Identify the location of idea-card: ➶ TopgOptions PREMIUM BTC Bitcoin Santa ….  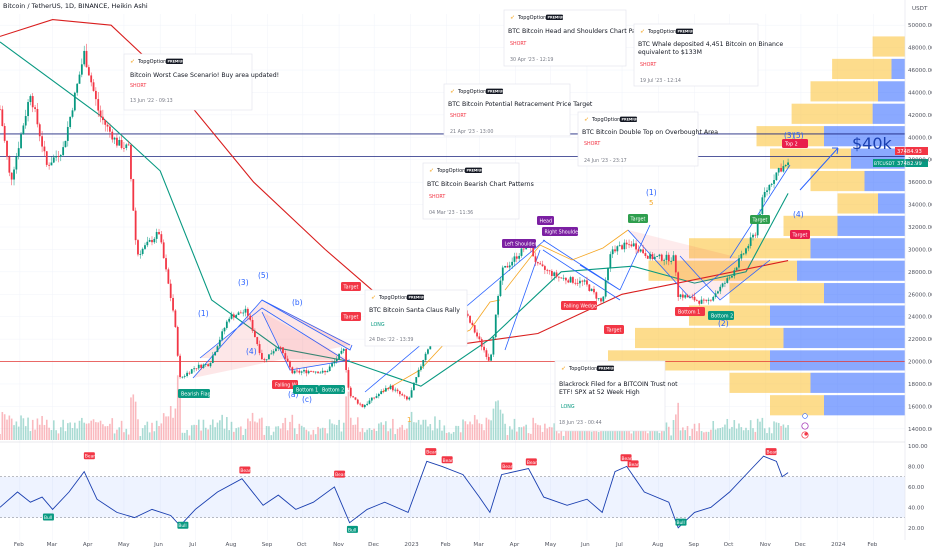
(416, 318).